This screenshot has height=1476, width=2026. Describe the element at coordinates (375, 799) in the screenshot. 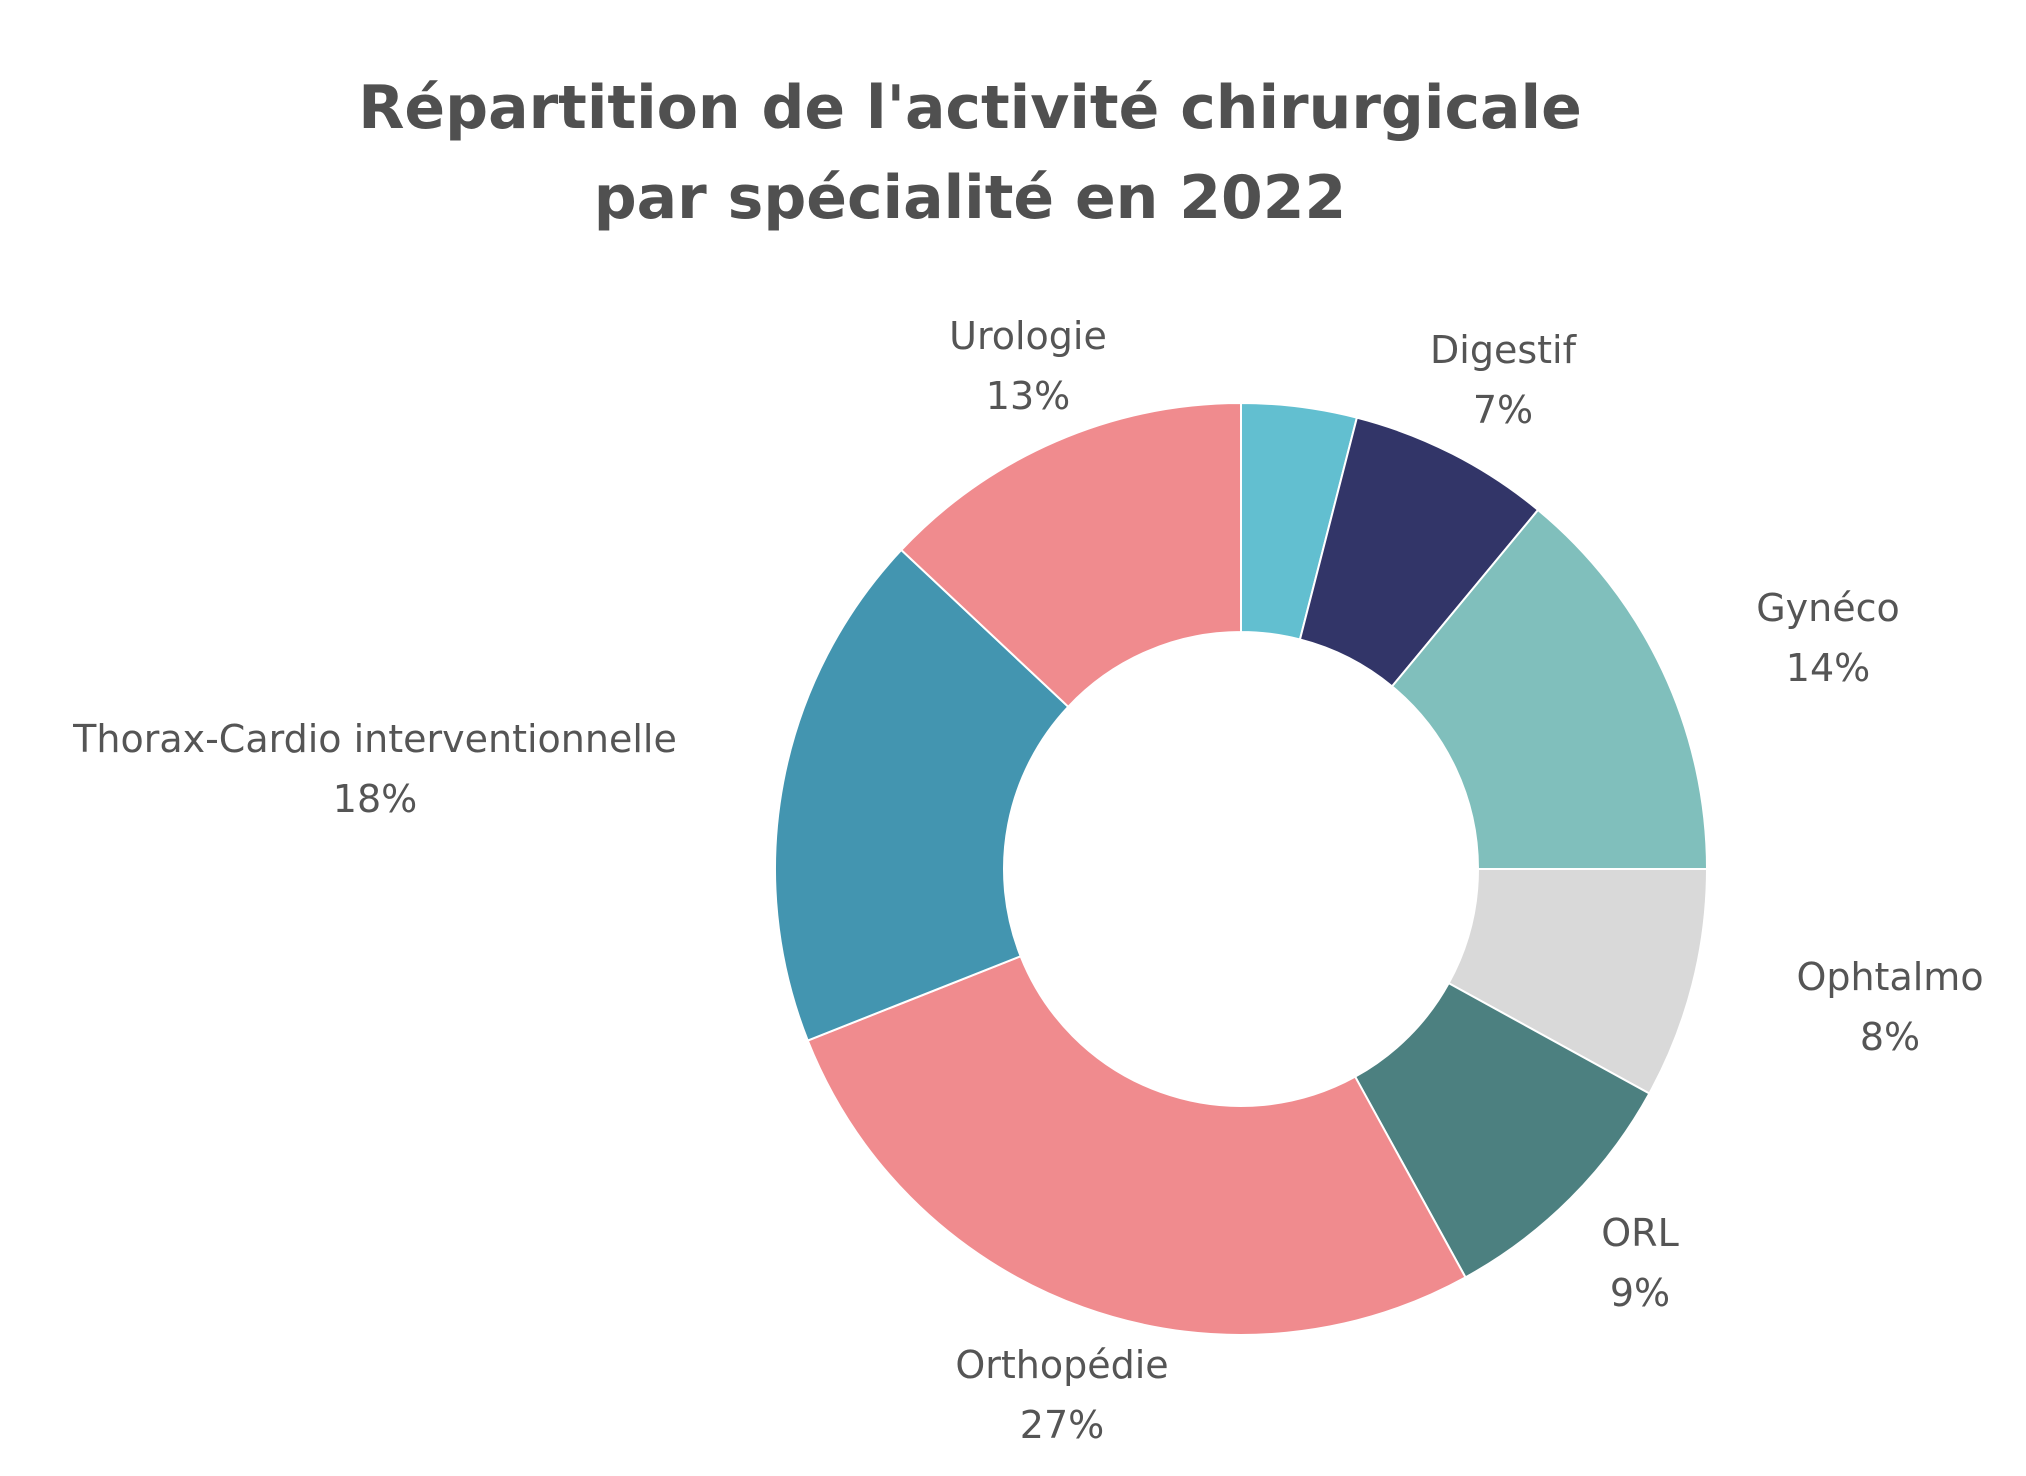

I see `value-label-thorax-cardio-interventionnelle: 18%` at that location.